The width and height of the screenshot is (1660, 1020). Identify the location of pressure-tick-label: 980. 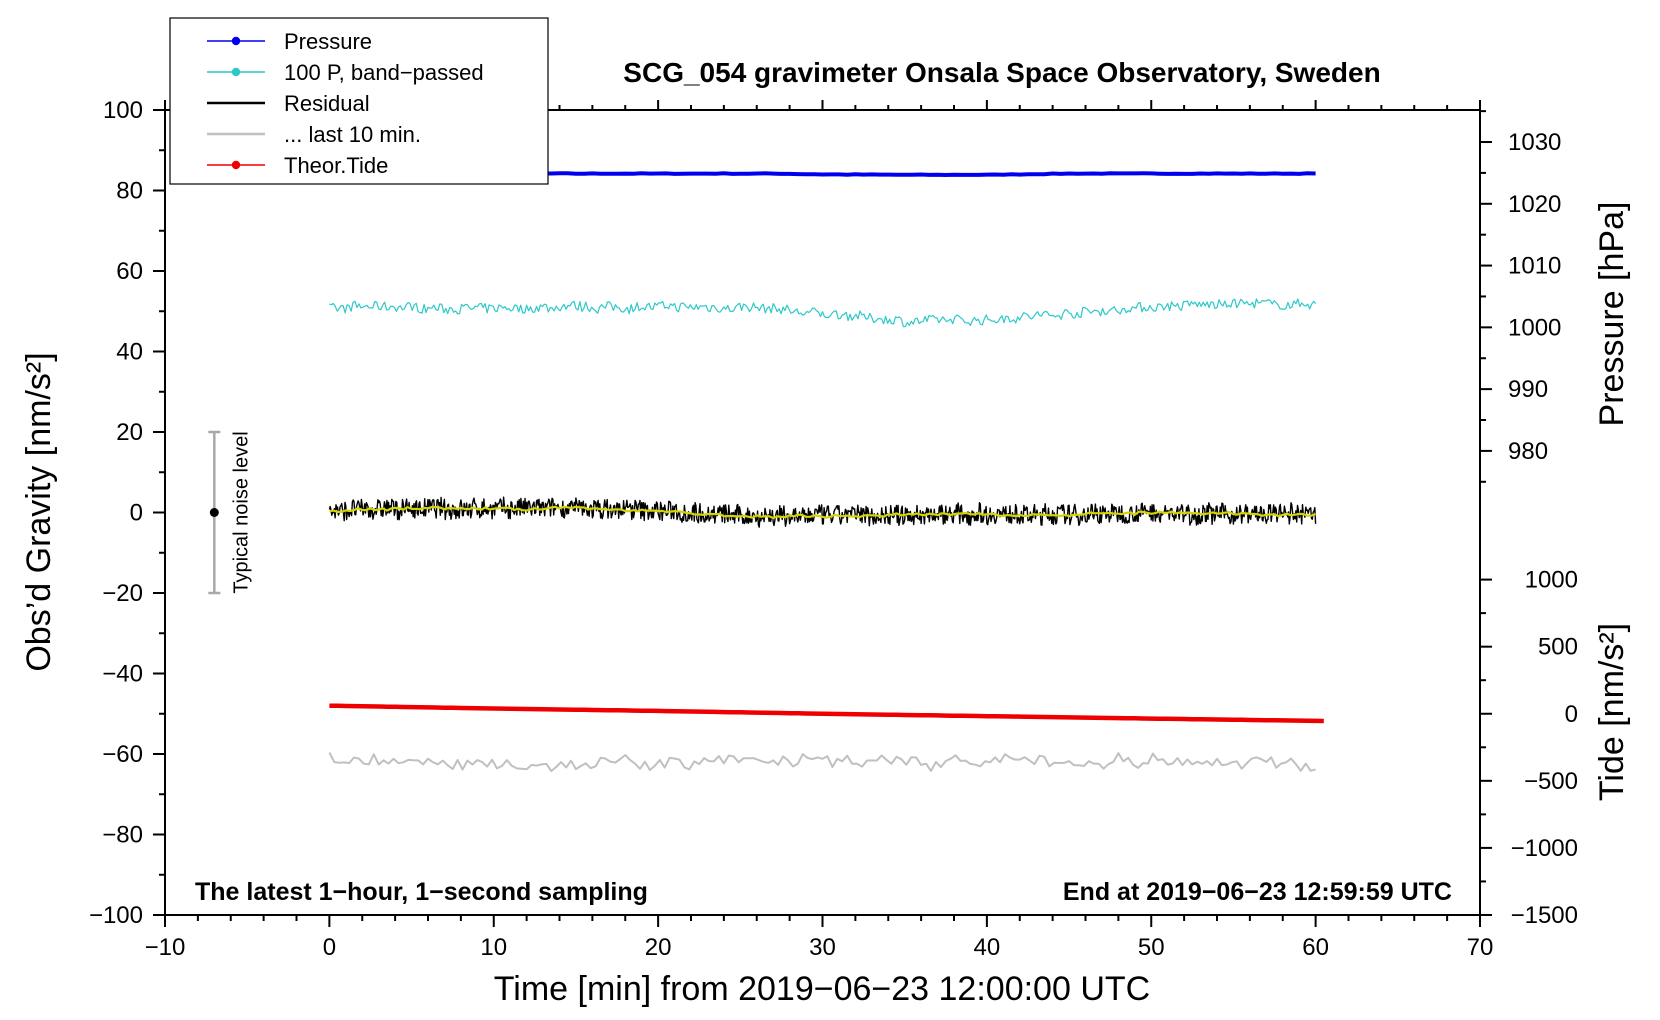
(1528, 451).